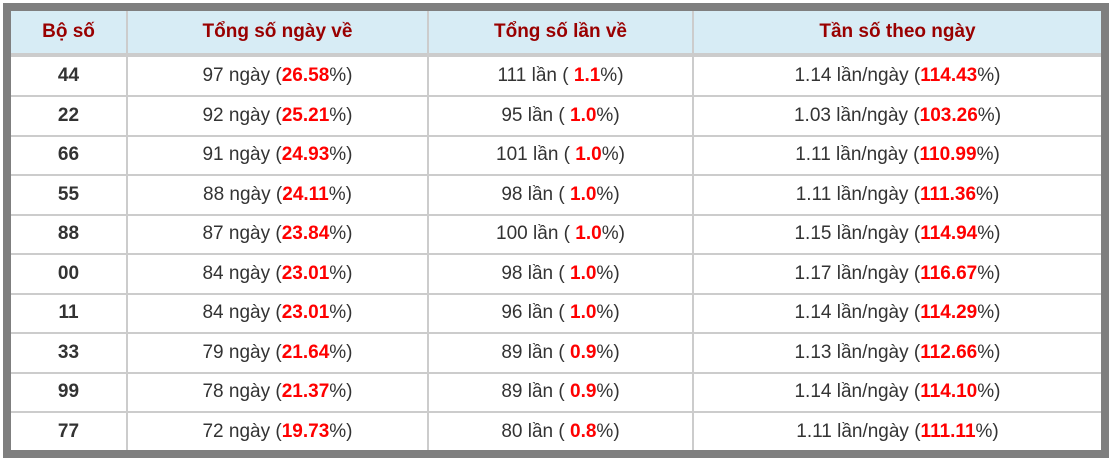  I want to click on cell-text: 88 ngày (, so click(243, 194).